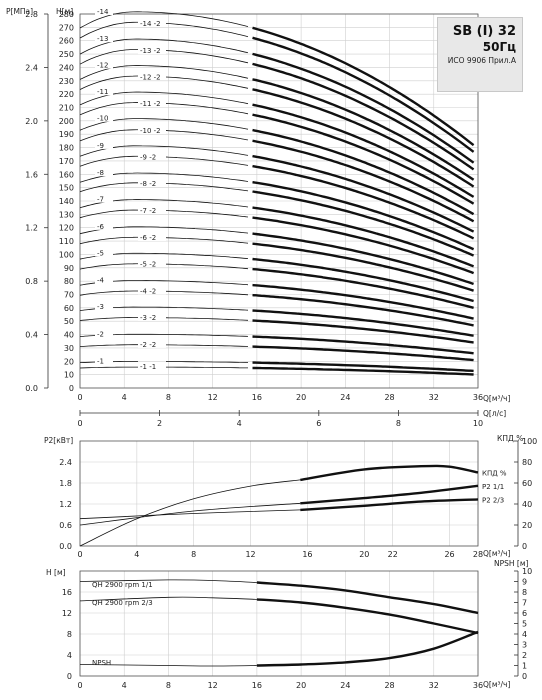 Image resolution: width=542 pixels, height=700 pixels. What do you see at coordinates (524, 624) in the screenshot?
I see `npsh-tick-label: 5` at bounding box center [524, 624].